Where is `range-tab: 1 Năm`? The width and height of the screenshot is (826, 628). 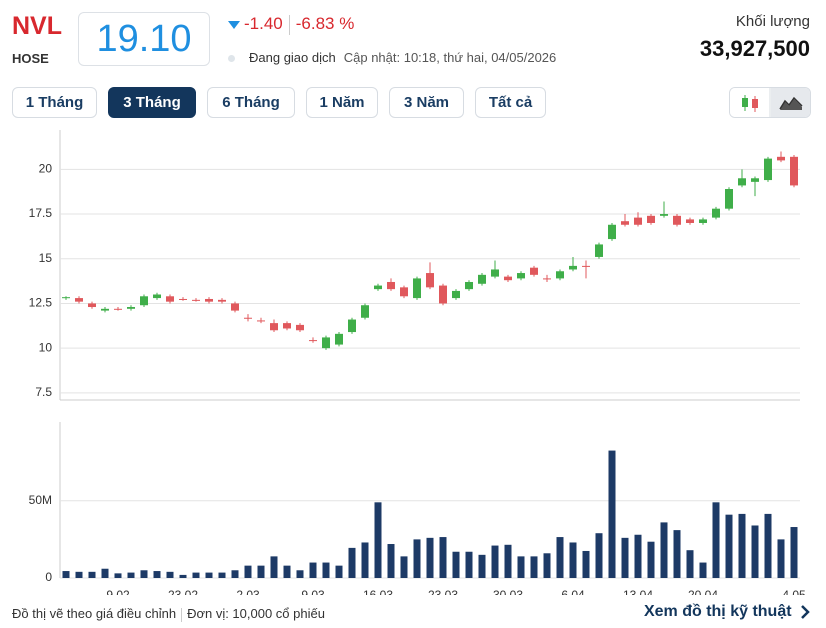 range-tab: 1 Năm is located at coordinates (342, 102).